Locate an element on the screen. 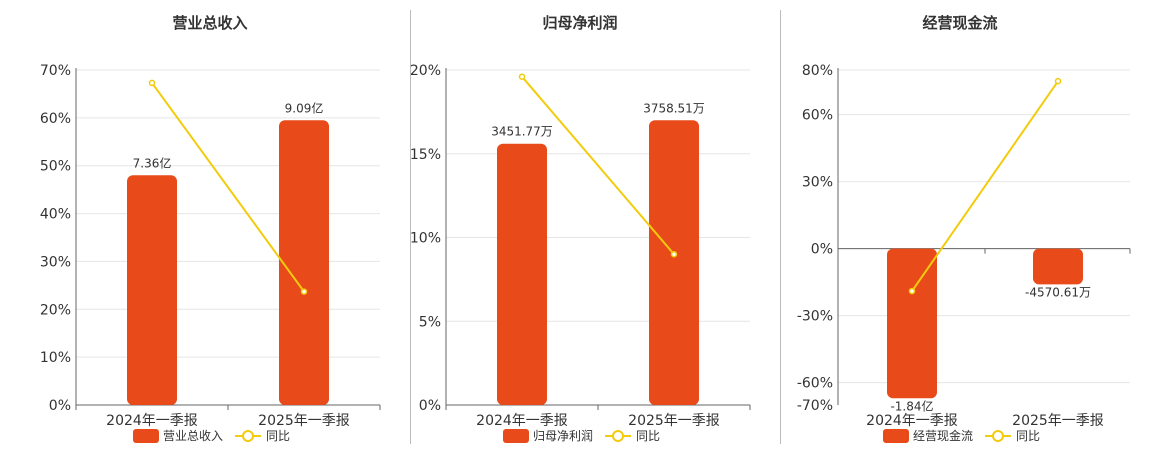  y-tick-label: -60% is located at coordinates (815, 384).